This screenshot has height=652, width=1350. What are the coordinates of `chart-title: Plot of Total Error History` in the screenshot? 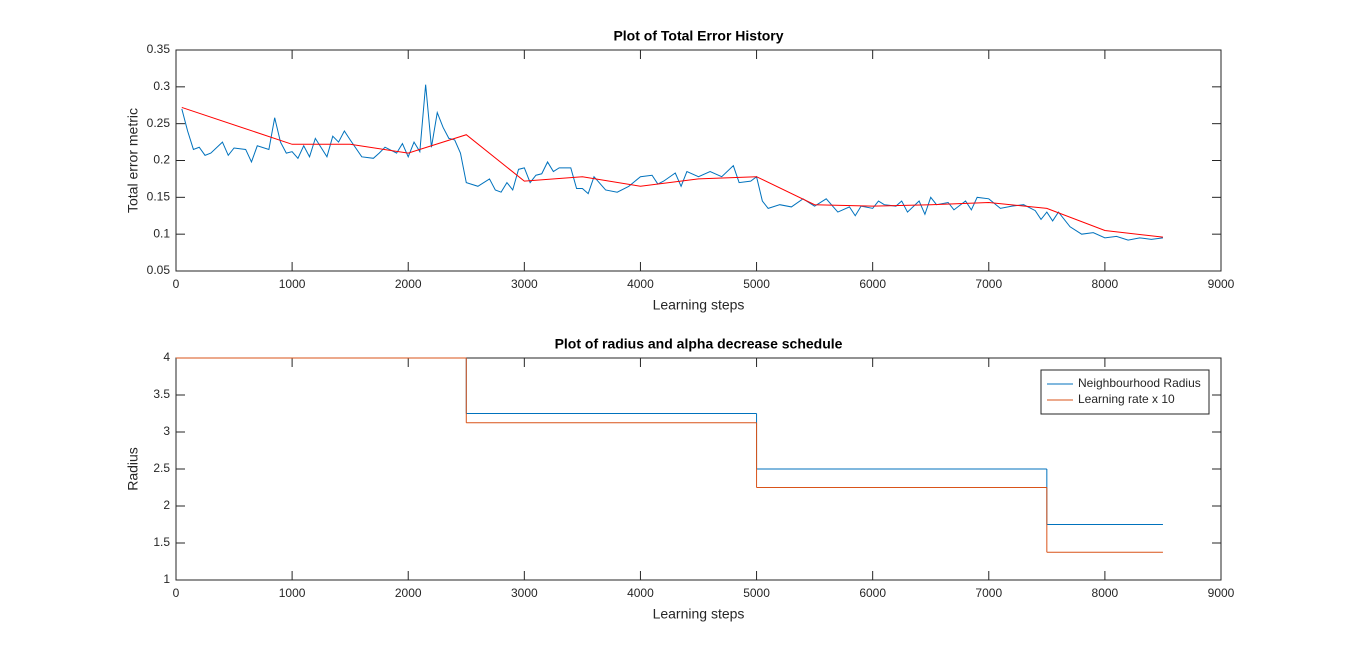 It's located at (698, 36).